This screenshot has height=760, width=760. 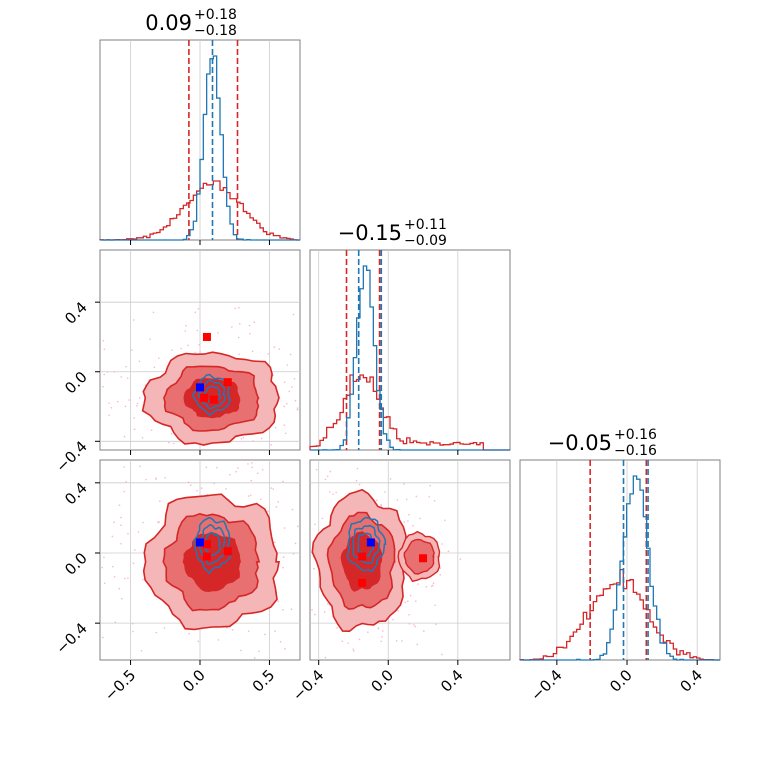 I want to click on histogram-p0-panel, so click(x=200, y=140).